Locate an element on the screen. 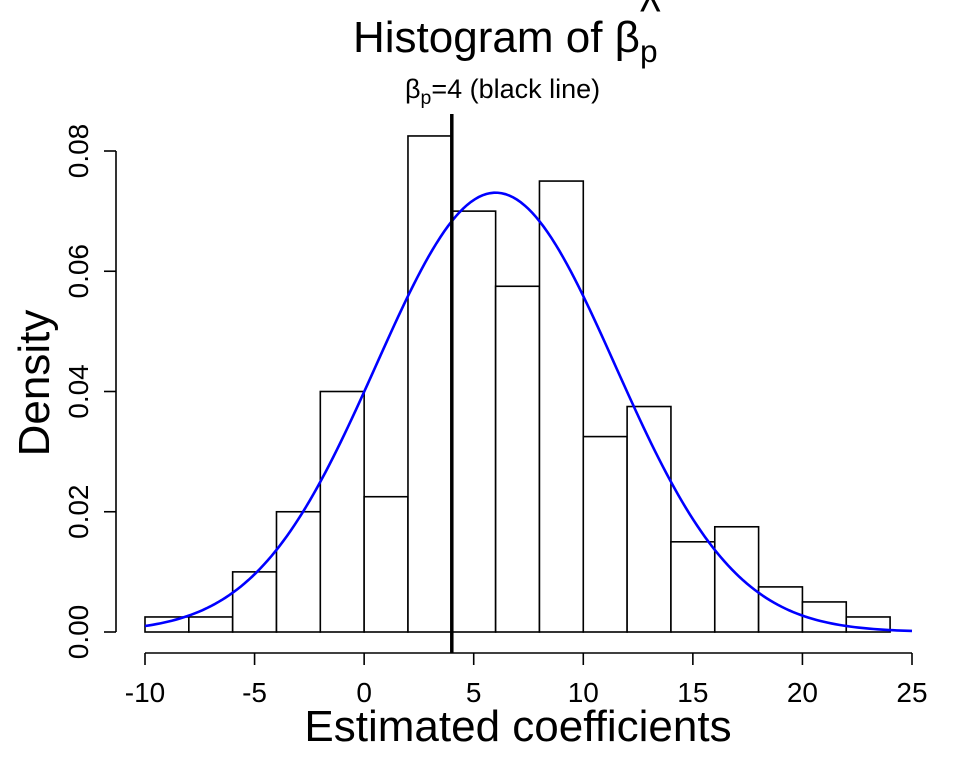 The height and width of the screenshot is (768, 960). chart-subtitle-subscript: p is located at coordinates (426, 98).